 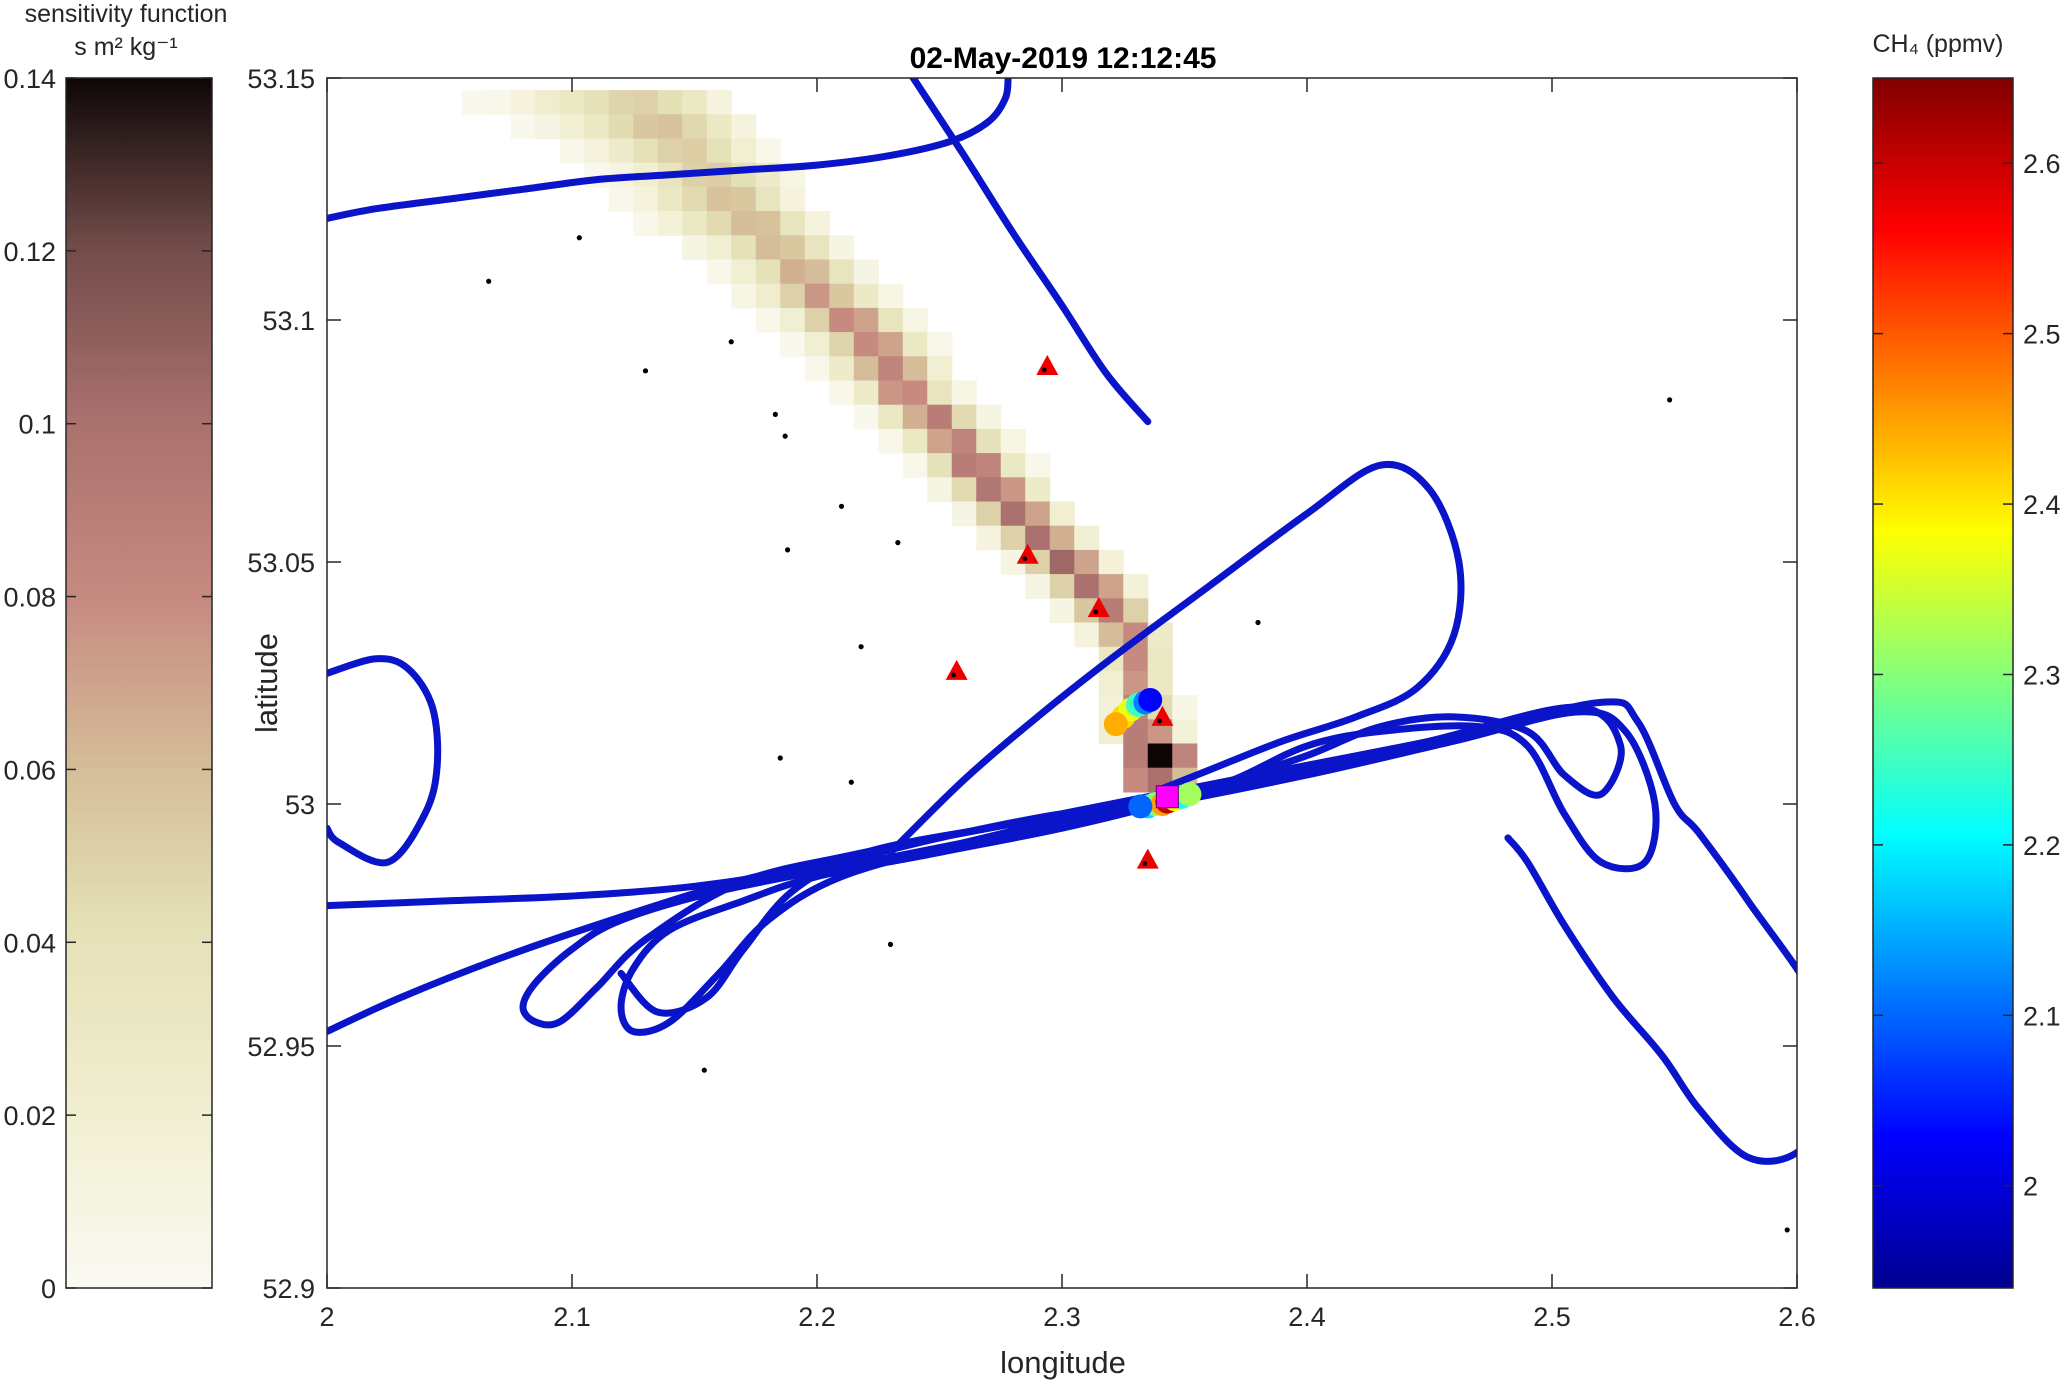 What do you see at coordinates (817, 1317) in the screenshot?
I see `x-tick-label: 2.2` at bounding box center [817, 1317].